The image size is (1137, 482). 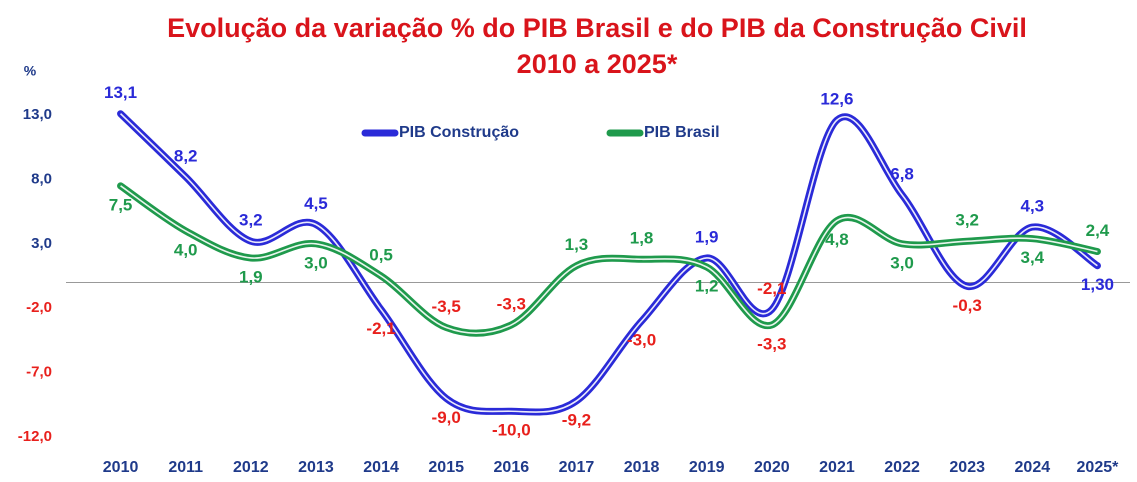 I want to click on x-tick-label: 2025*, so click(x=1098, y=467).